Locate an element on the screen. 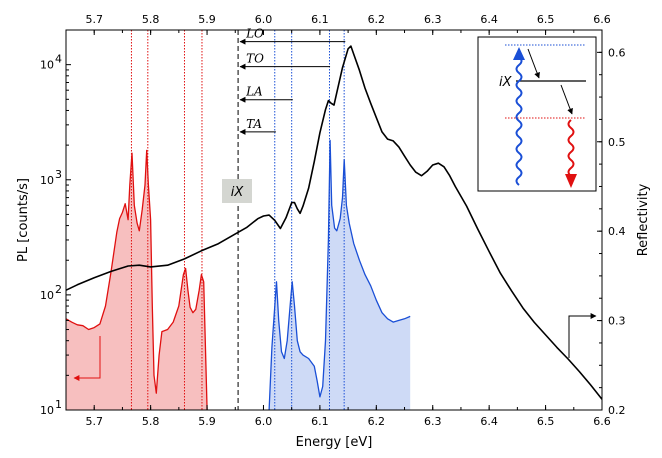 This screenshot has height=458, width=662. x-tick-label-bottom: 6.1 is located at coordinates (320, 421).